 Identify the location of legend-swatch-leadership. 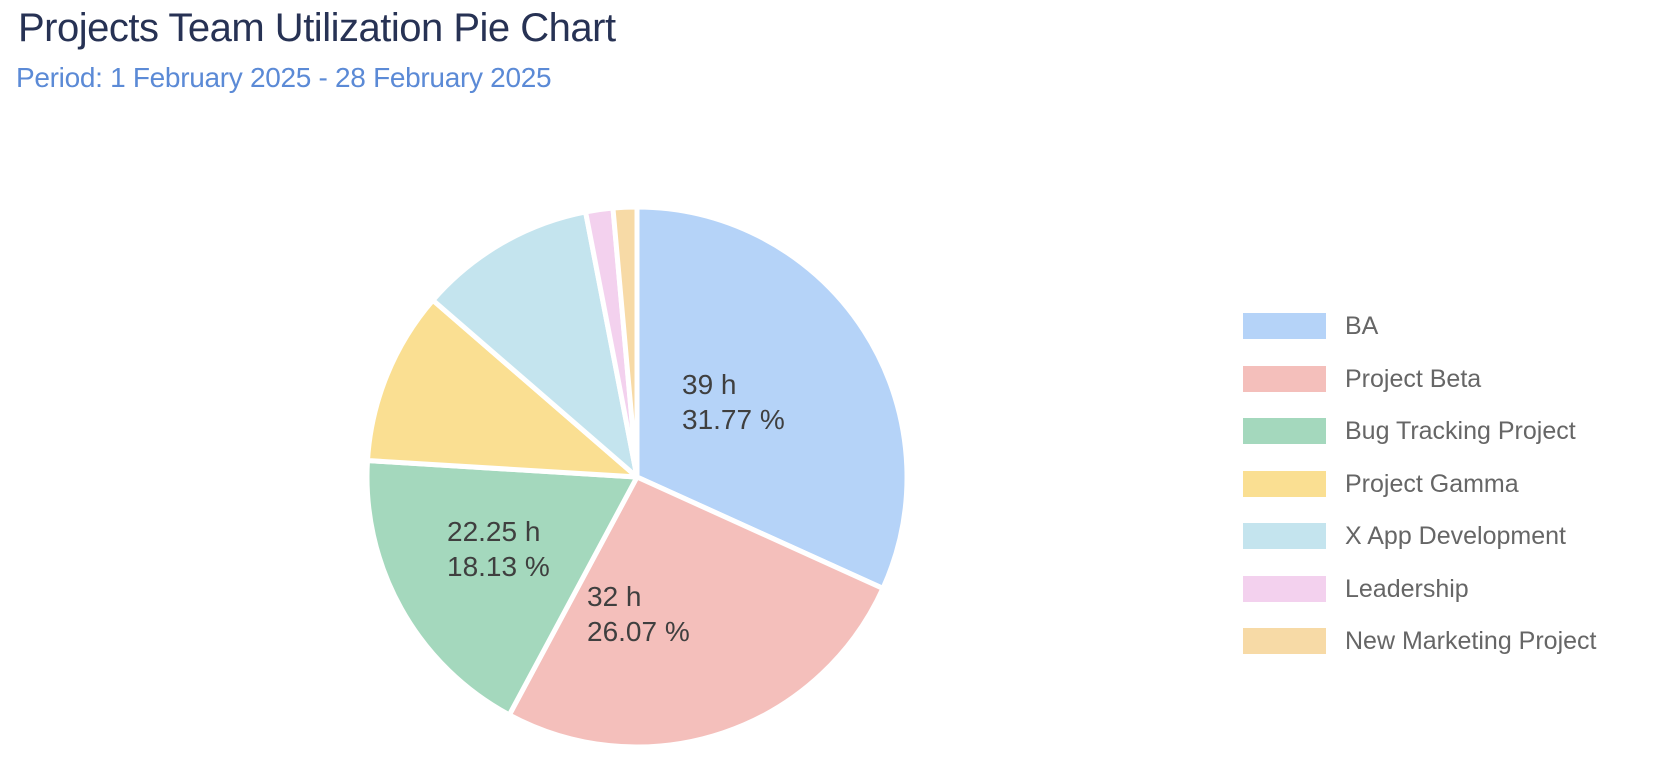
(1284, 588).